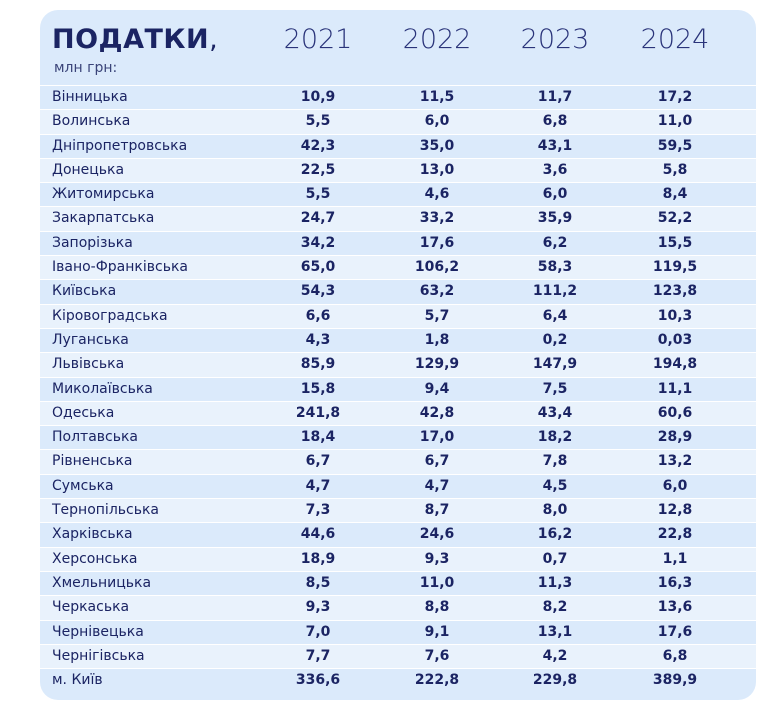 The image size is (768, 710). Describe the element at coordinates (318, 169) in the screenshot. I see `cell-value: 22,5` at that location.